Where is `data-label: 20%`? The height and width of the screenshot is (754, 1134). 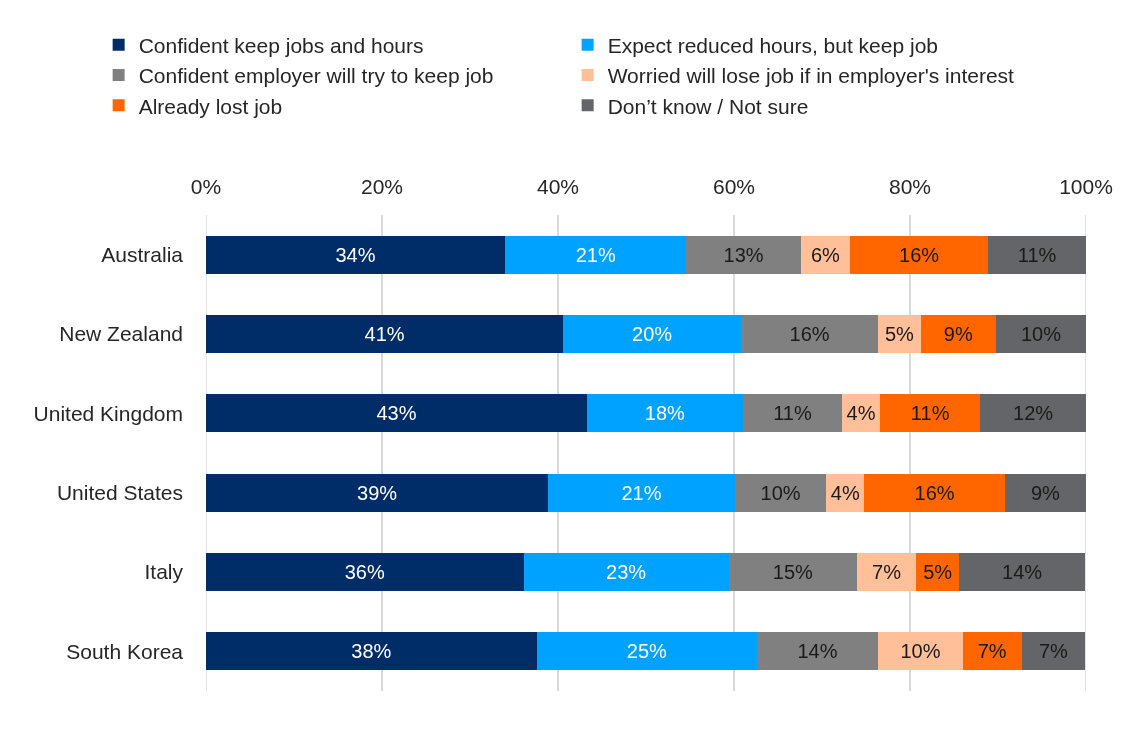 data-label: 20% is located at coordinates (652, 334).